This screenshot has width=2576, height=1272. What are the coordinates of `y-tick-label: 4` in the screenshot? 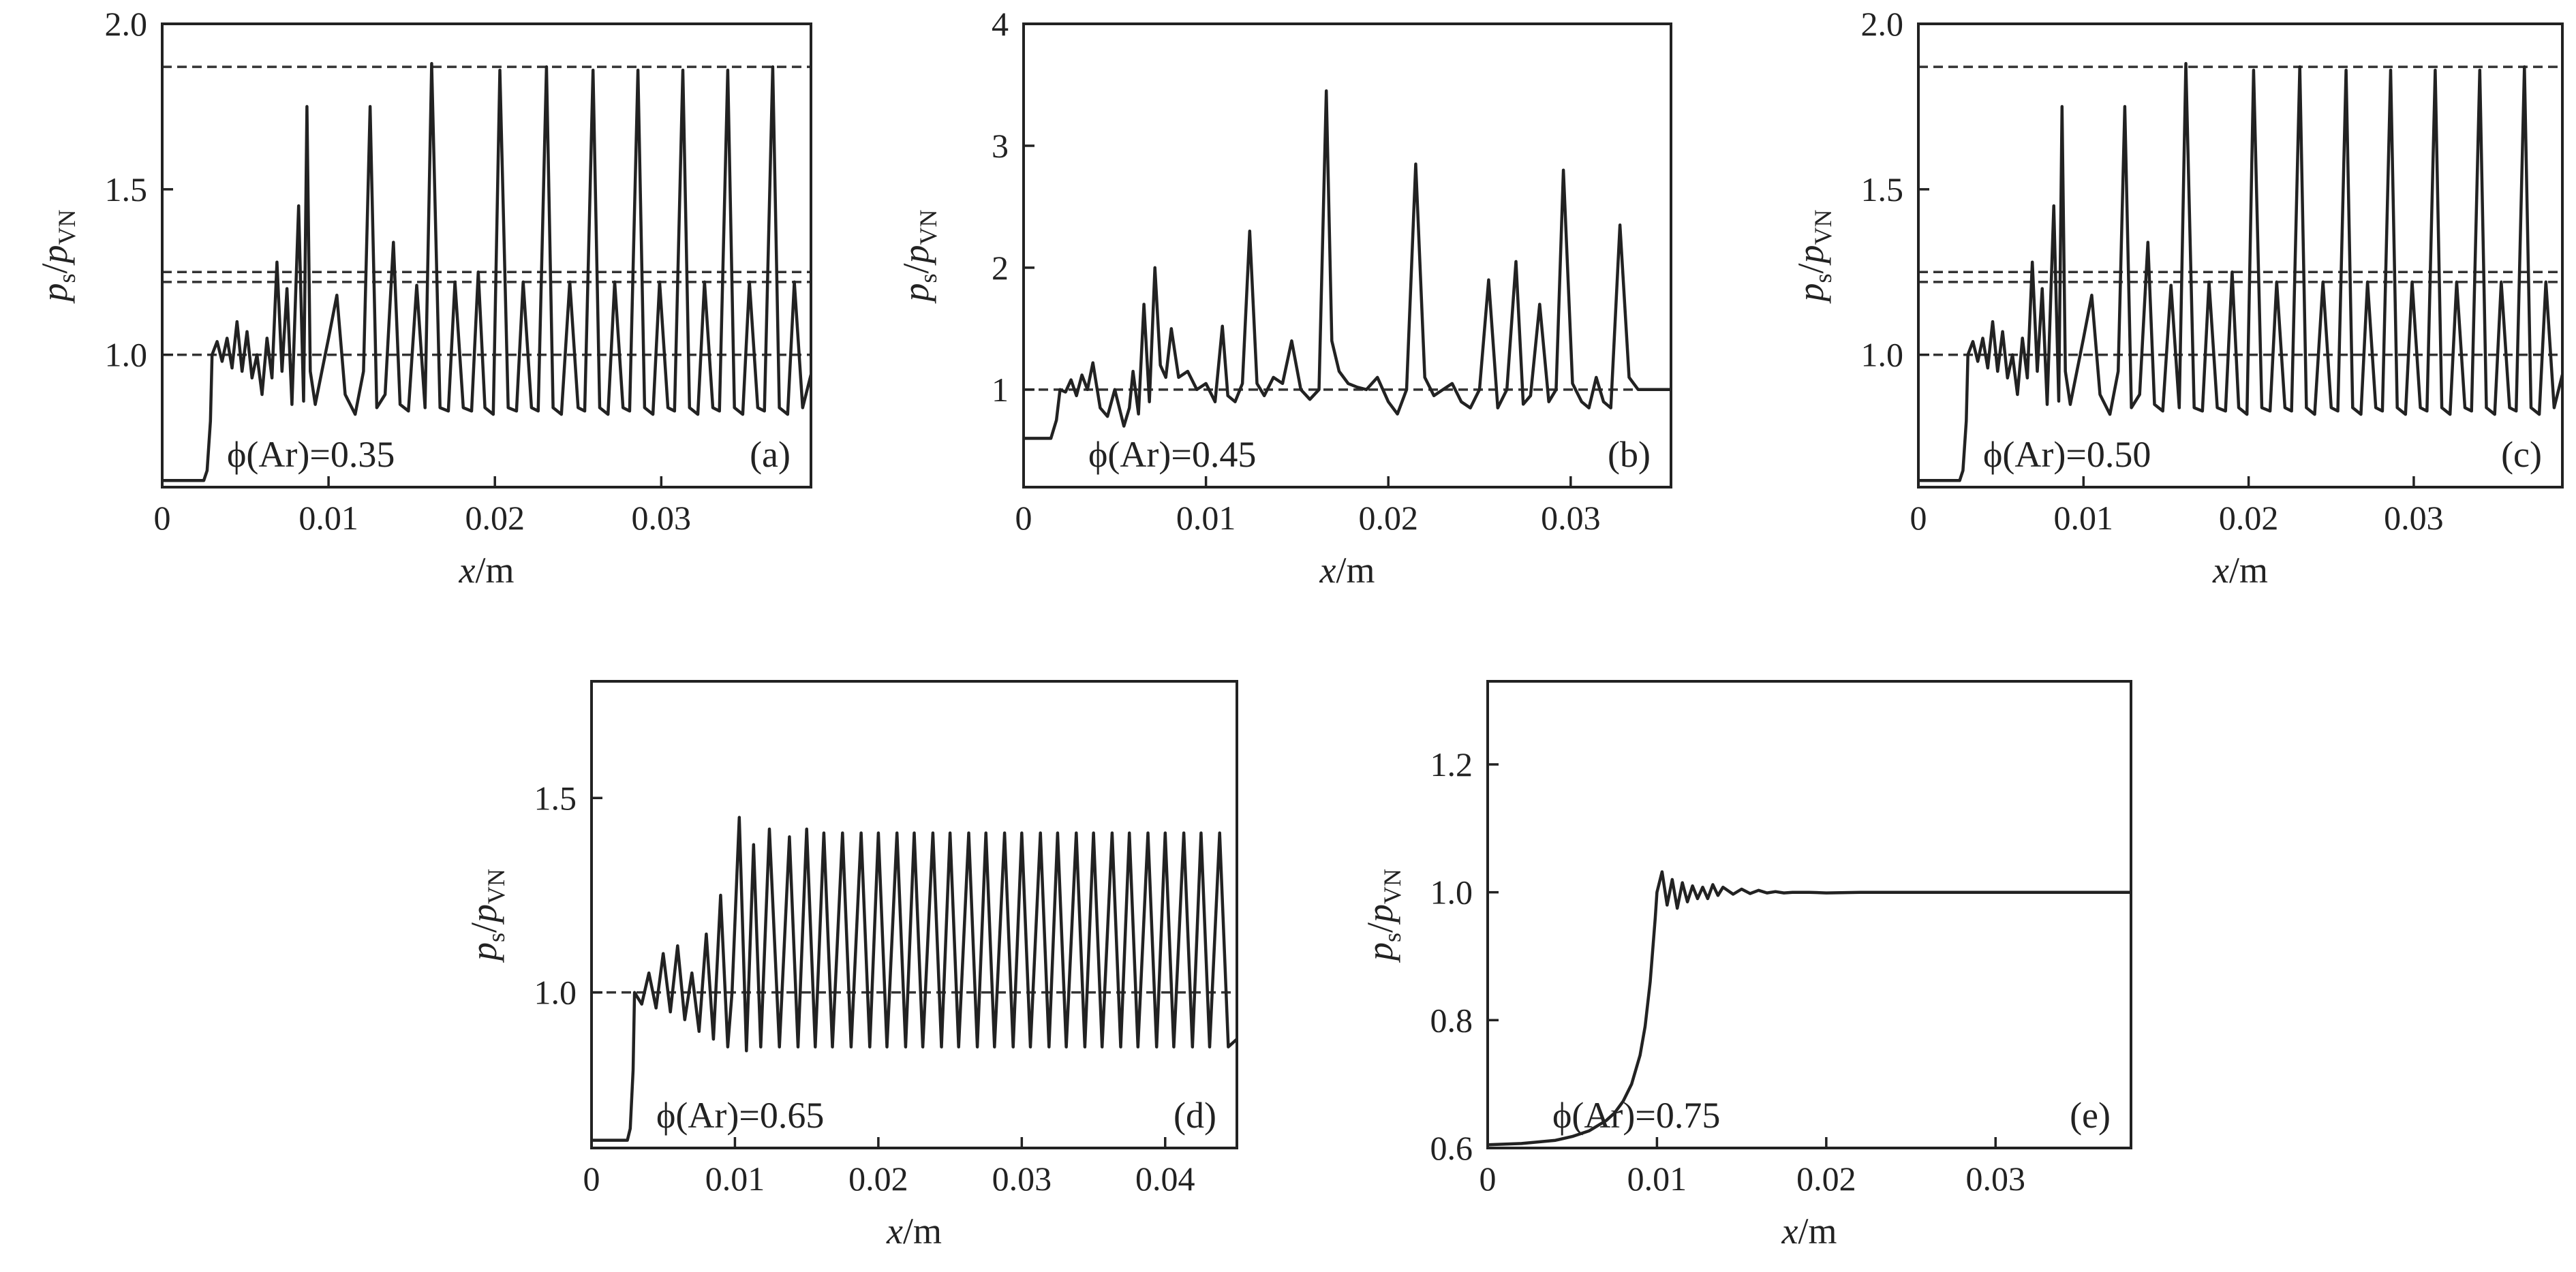 It's located at (1000, 24).